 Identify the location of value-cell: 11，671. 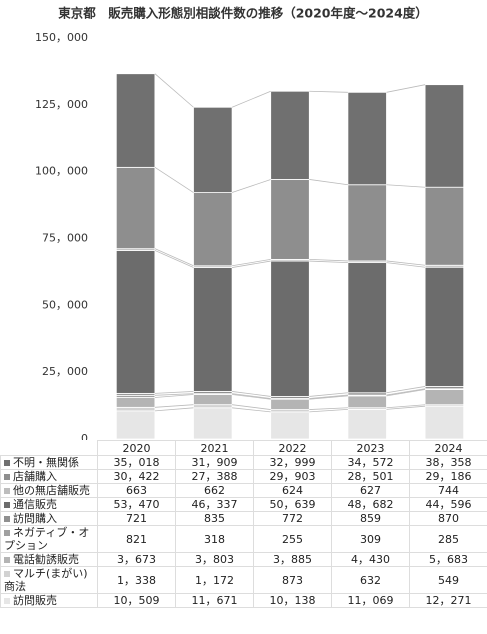
(214, 600).